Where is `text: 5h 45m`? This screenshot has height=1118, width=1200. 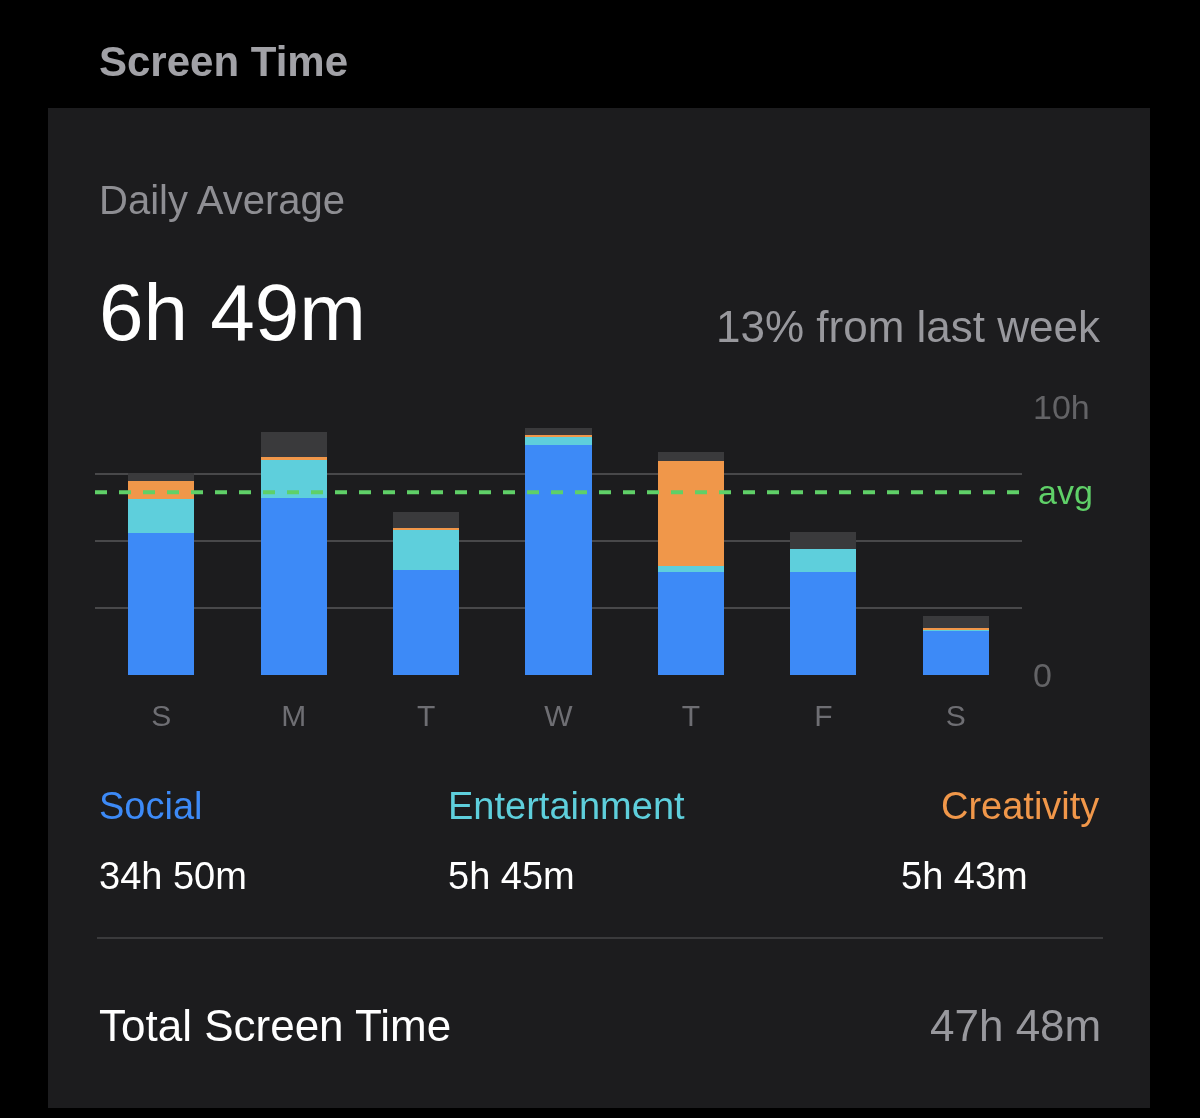
text: 5h 45m is located at coordinates (511, 876).